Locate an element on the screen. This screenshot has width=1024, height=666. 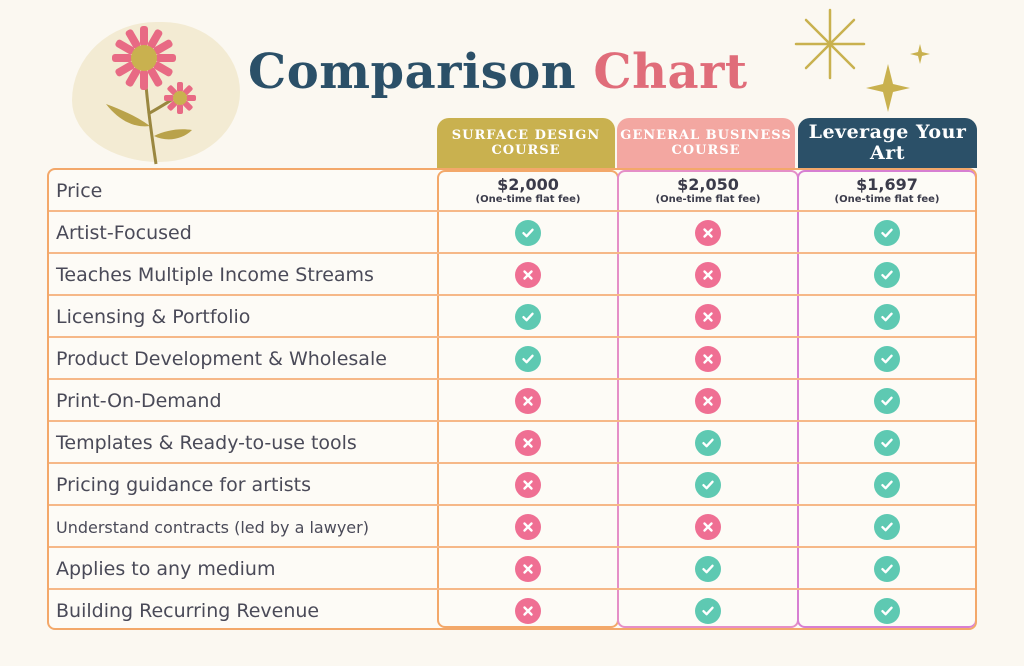
decor-blob is located at coordinates (156, 92).